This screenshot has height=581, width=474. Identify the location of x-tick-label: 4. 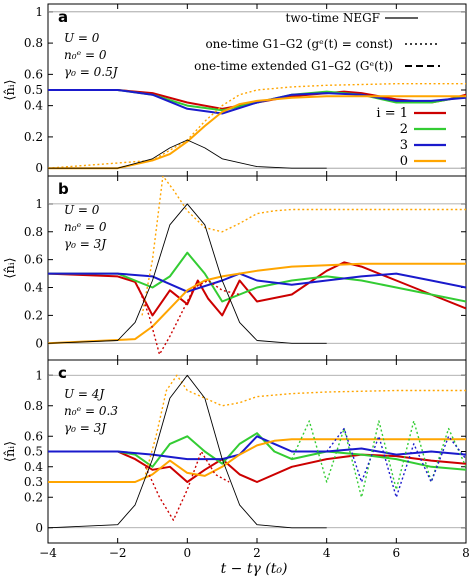
(327, 553).